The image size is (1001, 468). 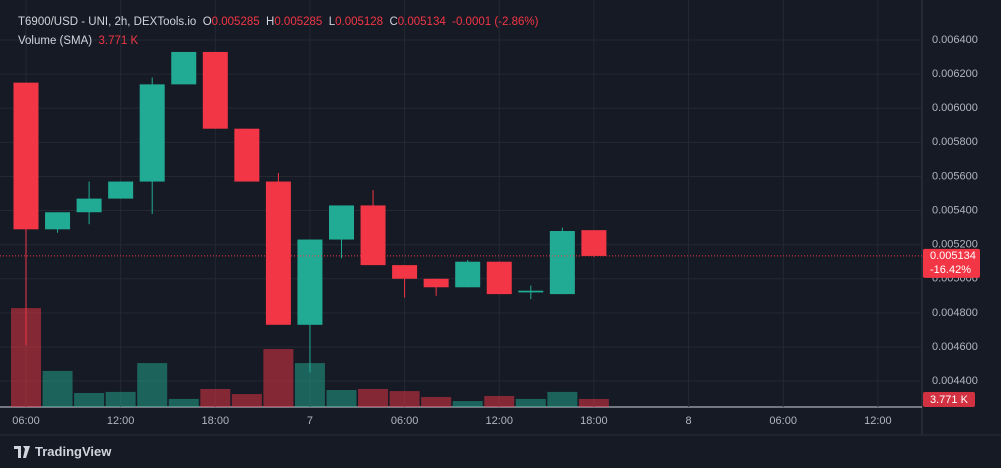 What do you see at coordinates (332, 22) in the screenshot?
I see `ohlc-letter: L` at bounding box center [332, 22].